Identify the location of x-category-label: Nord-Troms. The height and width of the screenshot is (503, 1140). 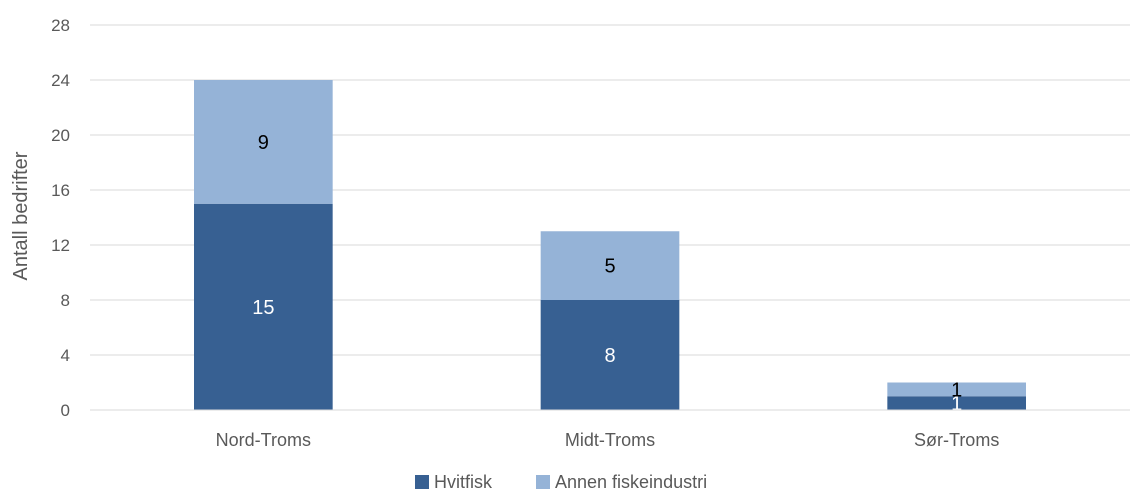
(263, 440).